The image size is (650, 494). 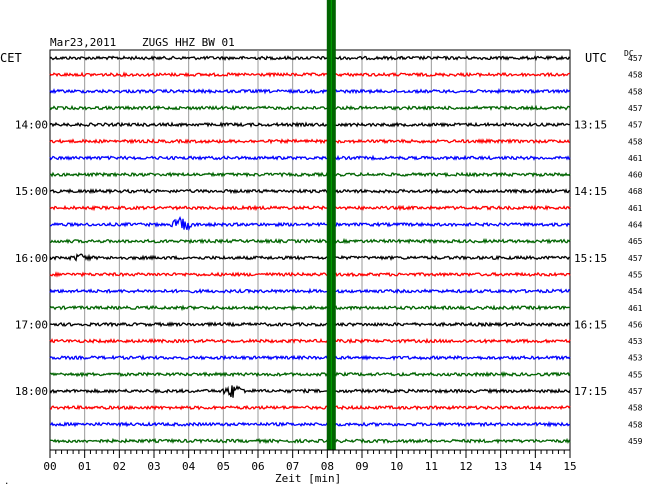 What do you see at coordinates (153, 466) in the screenshot?
I see `x-tick-label: 03` at bounding box center [153, 466].